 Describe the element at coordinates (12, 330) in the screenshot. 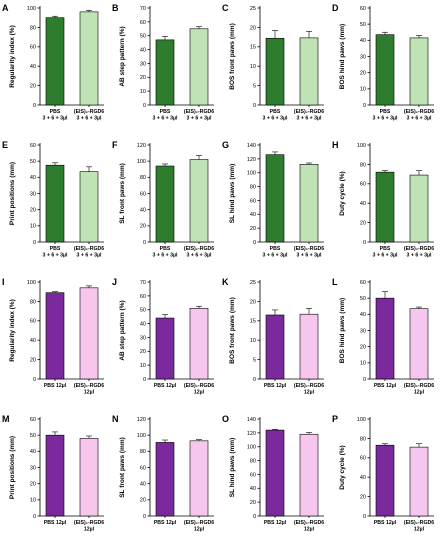

I see `y-axis-label: Regularity index (%)` at that location.